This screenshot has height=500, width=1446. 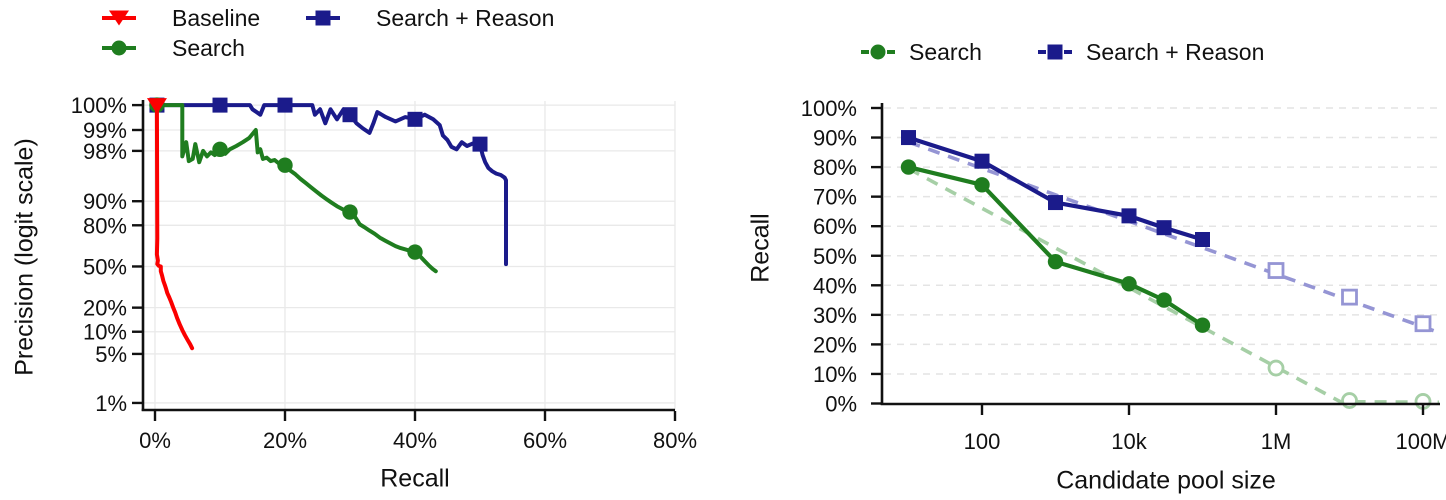 I want to click on right-y-axis-title: Recall, so click(x=760, y=248).